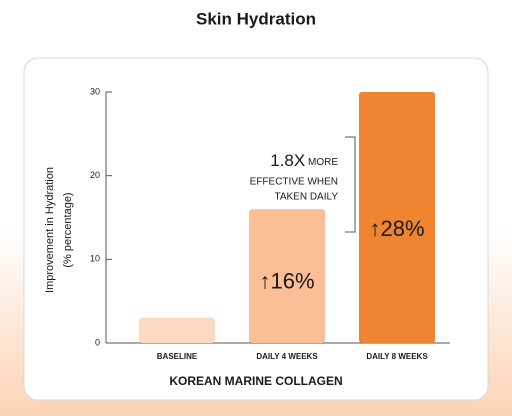  Describe the element at coordinates (350, 184) in the screenshot. I see `callout-bracket` at that location.